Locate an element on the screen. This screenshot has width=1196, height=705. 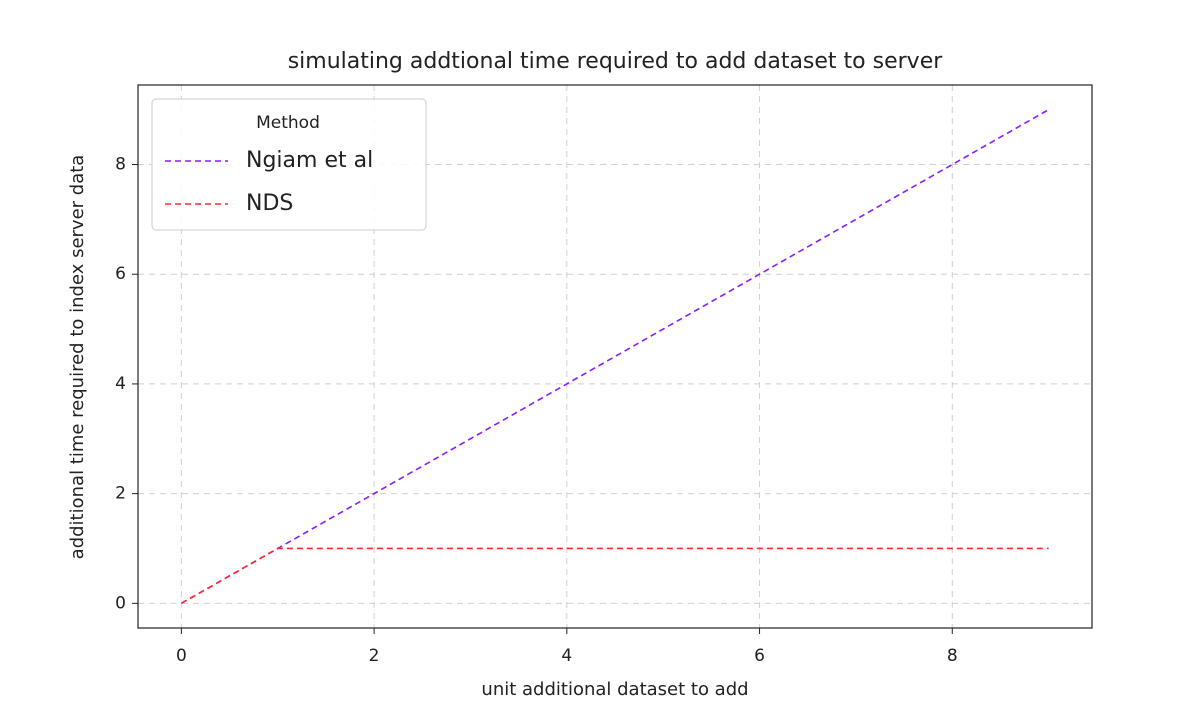
y-tick-label: 2 is located at coordinates (120, 494).